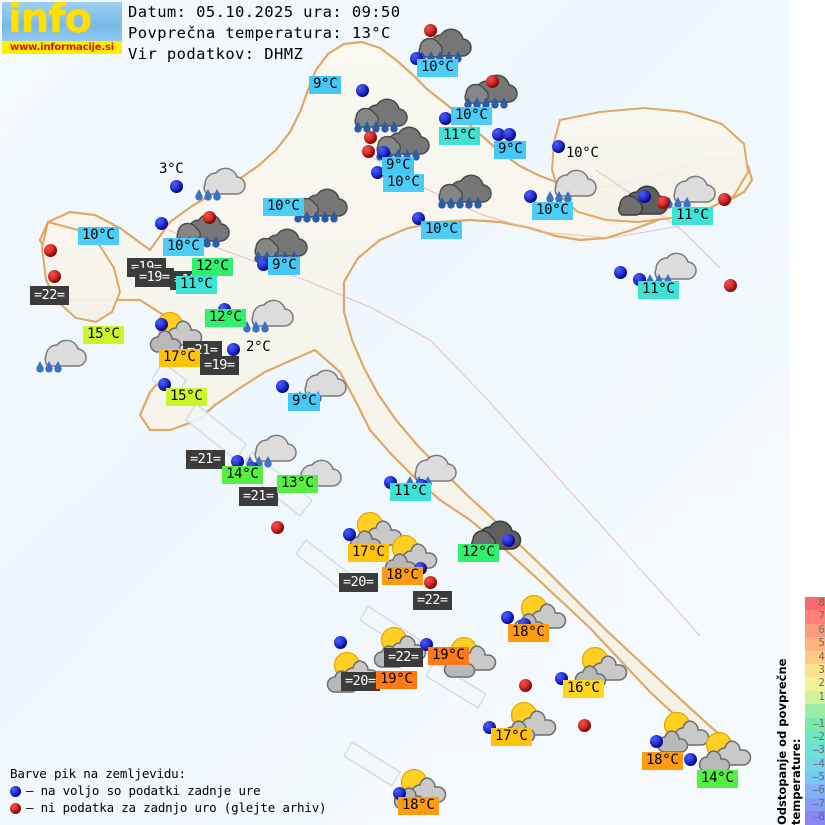 Image resolution: width=825 pixels, height=825 pixels. I want to click on scale-cell: 3°C, so click(815, 670).